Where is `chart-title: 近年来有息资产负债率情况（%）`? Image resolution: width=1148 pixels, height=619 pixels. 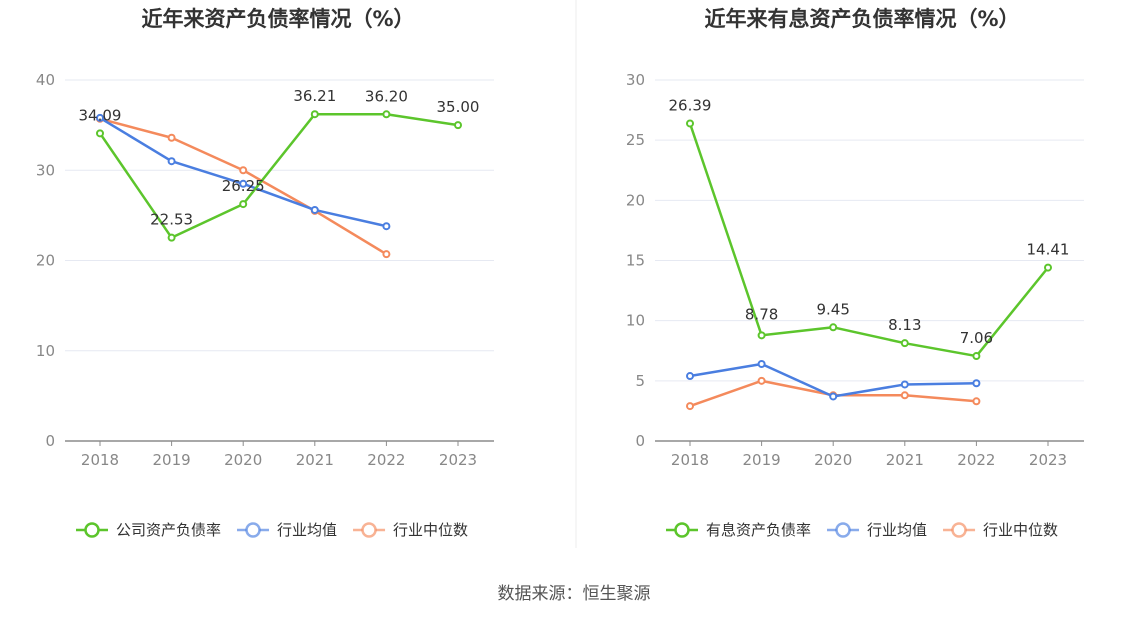
chart-title: 近年来有息资产负债率情况（%） is located at coordinates (861, 19).